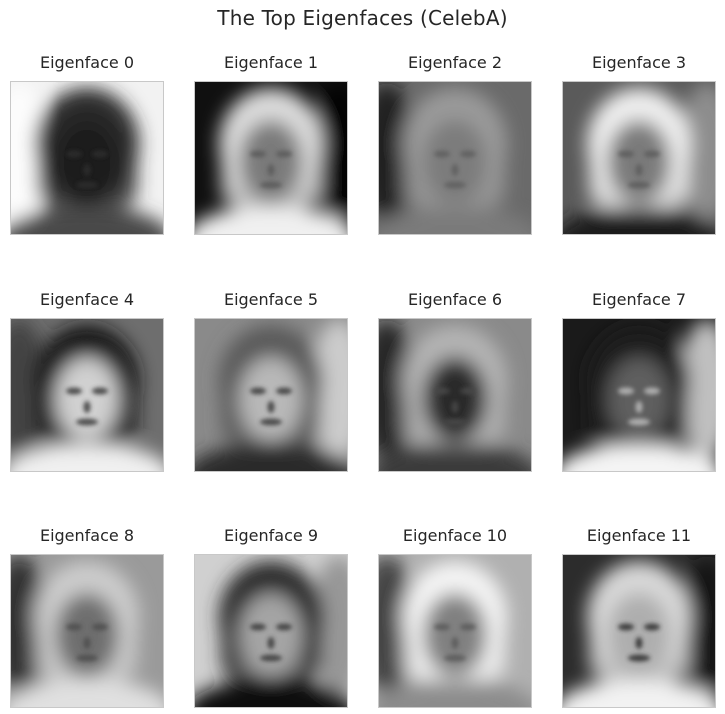 The width and height of the screenshot is (725, 714). What do you see at coordinates (271, 299) in the screenshot?
I see `eigenface-title: Eigenface 5` at bounding box center [271, 299].